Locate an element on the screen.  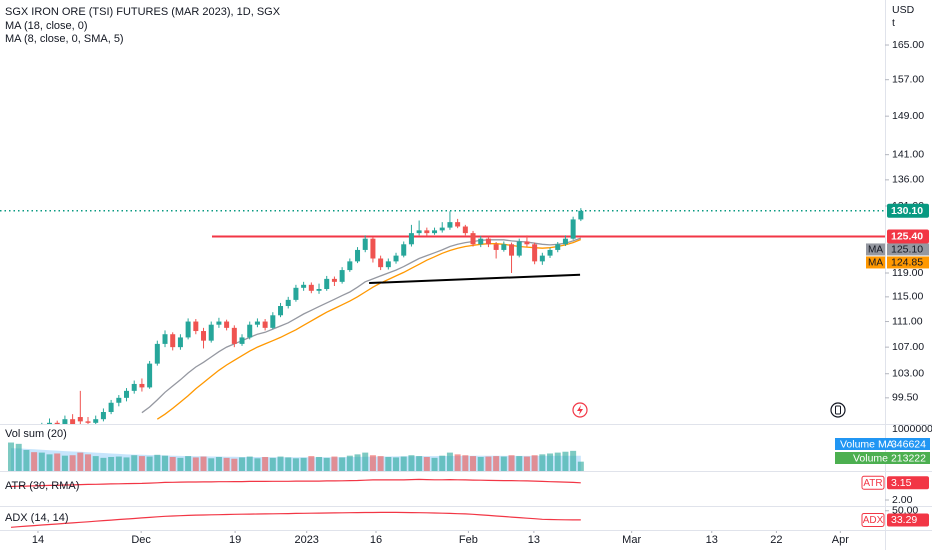
indicator-label: MA (8, close, 0, SMA, 5) is located at coordinates (64, 39).